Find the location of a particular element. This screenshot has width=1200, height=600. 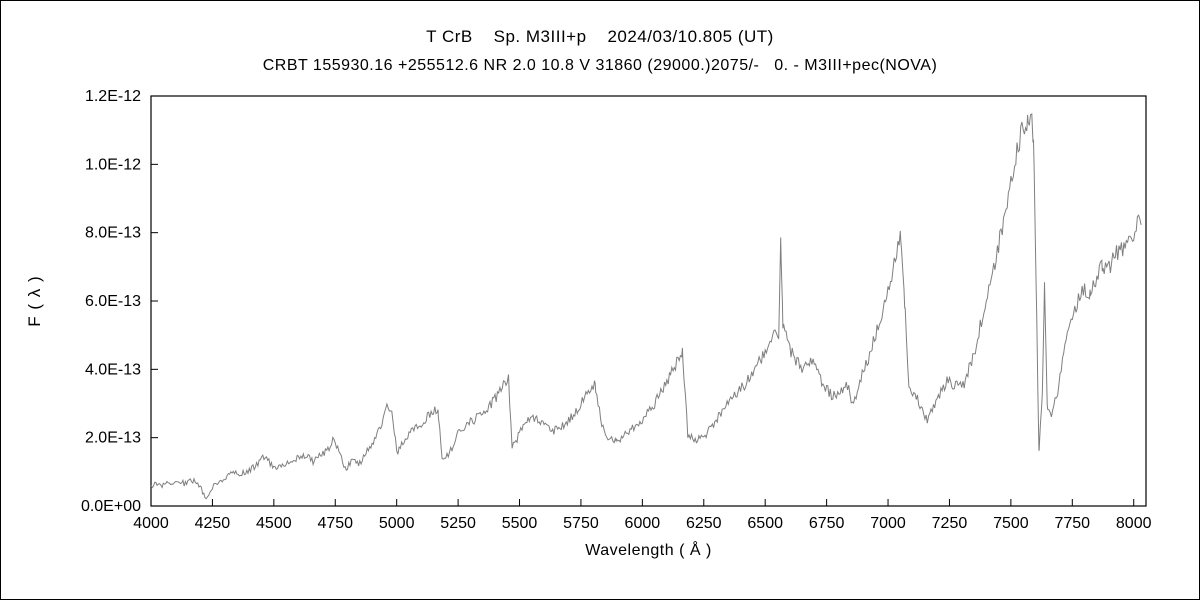

y-tick-label: 6.0E-13 is located at coordinates (113, 301).